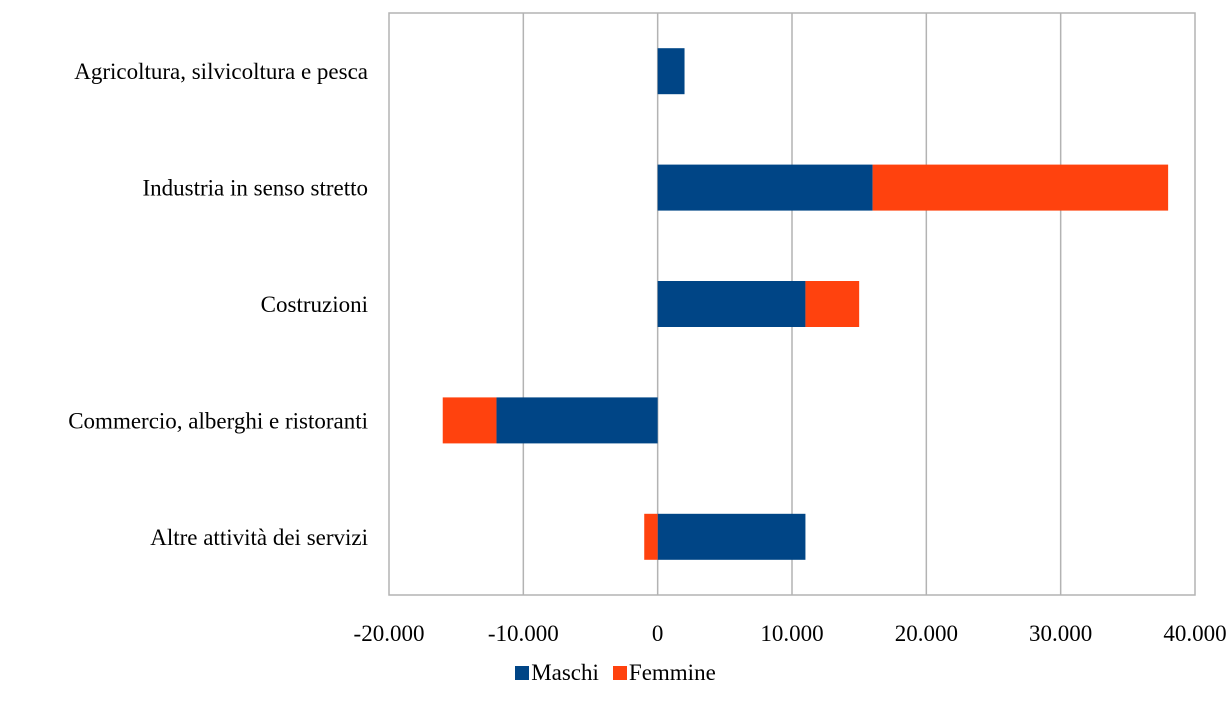  What do you see at coordinates (218, 420) in the screenshot?
I see `category-label: Commercio, alberghi e ristoranti` at bounding box center [218, 420].